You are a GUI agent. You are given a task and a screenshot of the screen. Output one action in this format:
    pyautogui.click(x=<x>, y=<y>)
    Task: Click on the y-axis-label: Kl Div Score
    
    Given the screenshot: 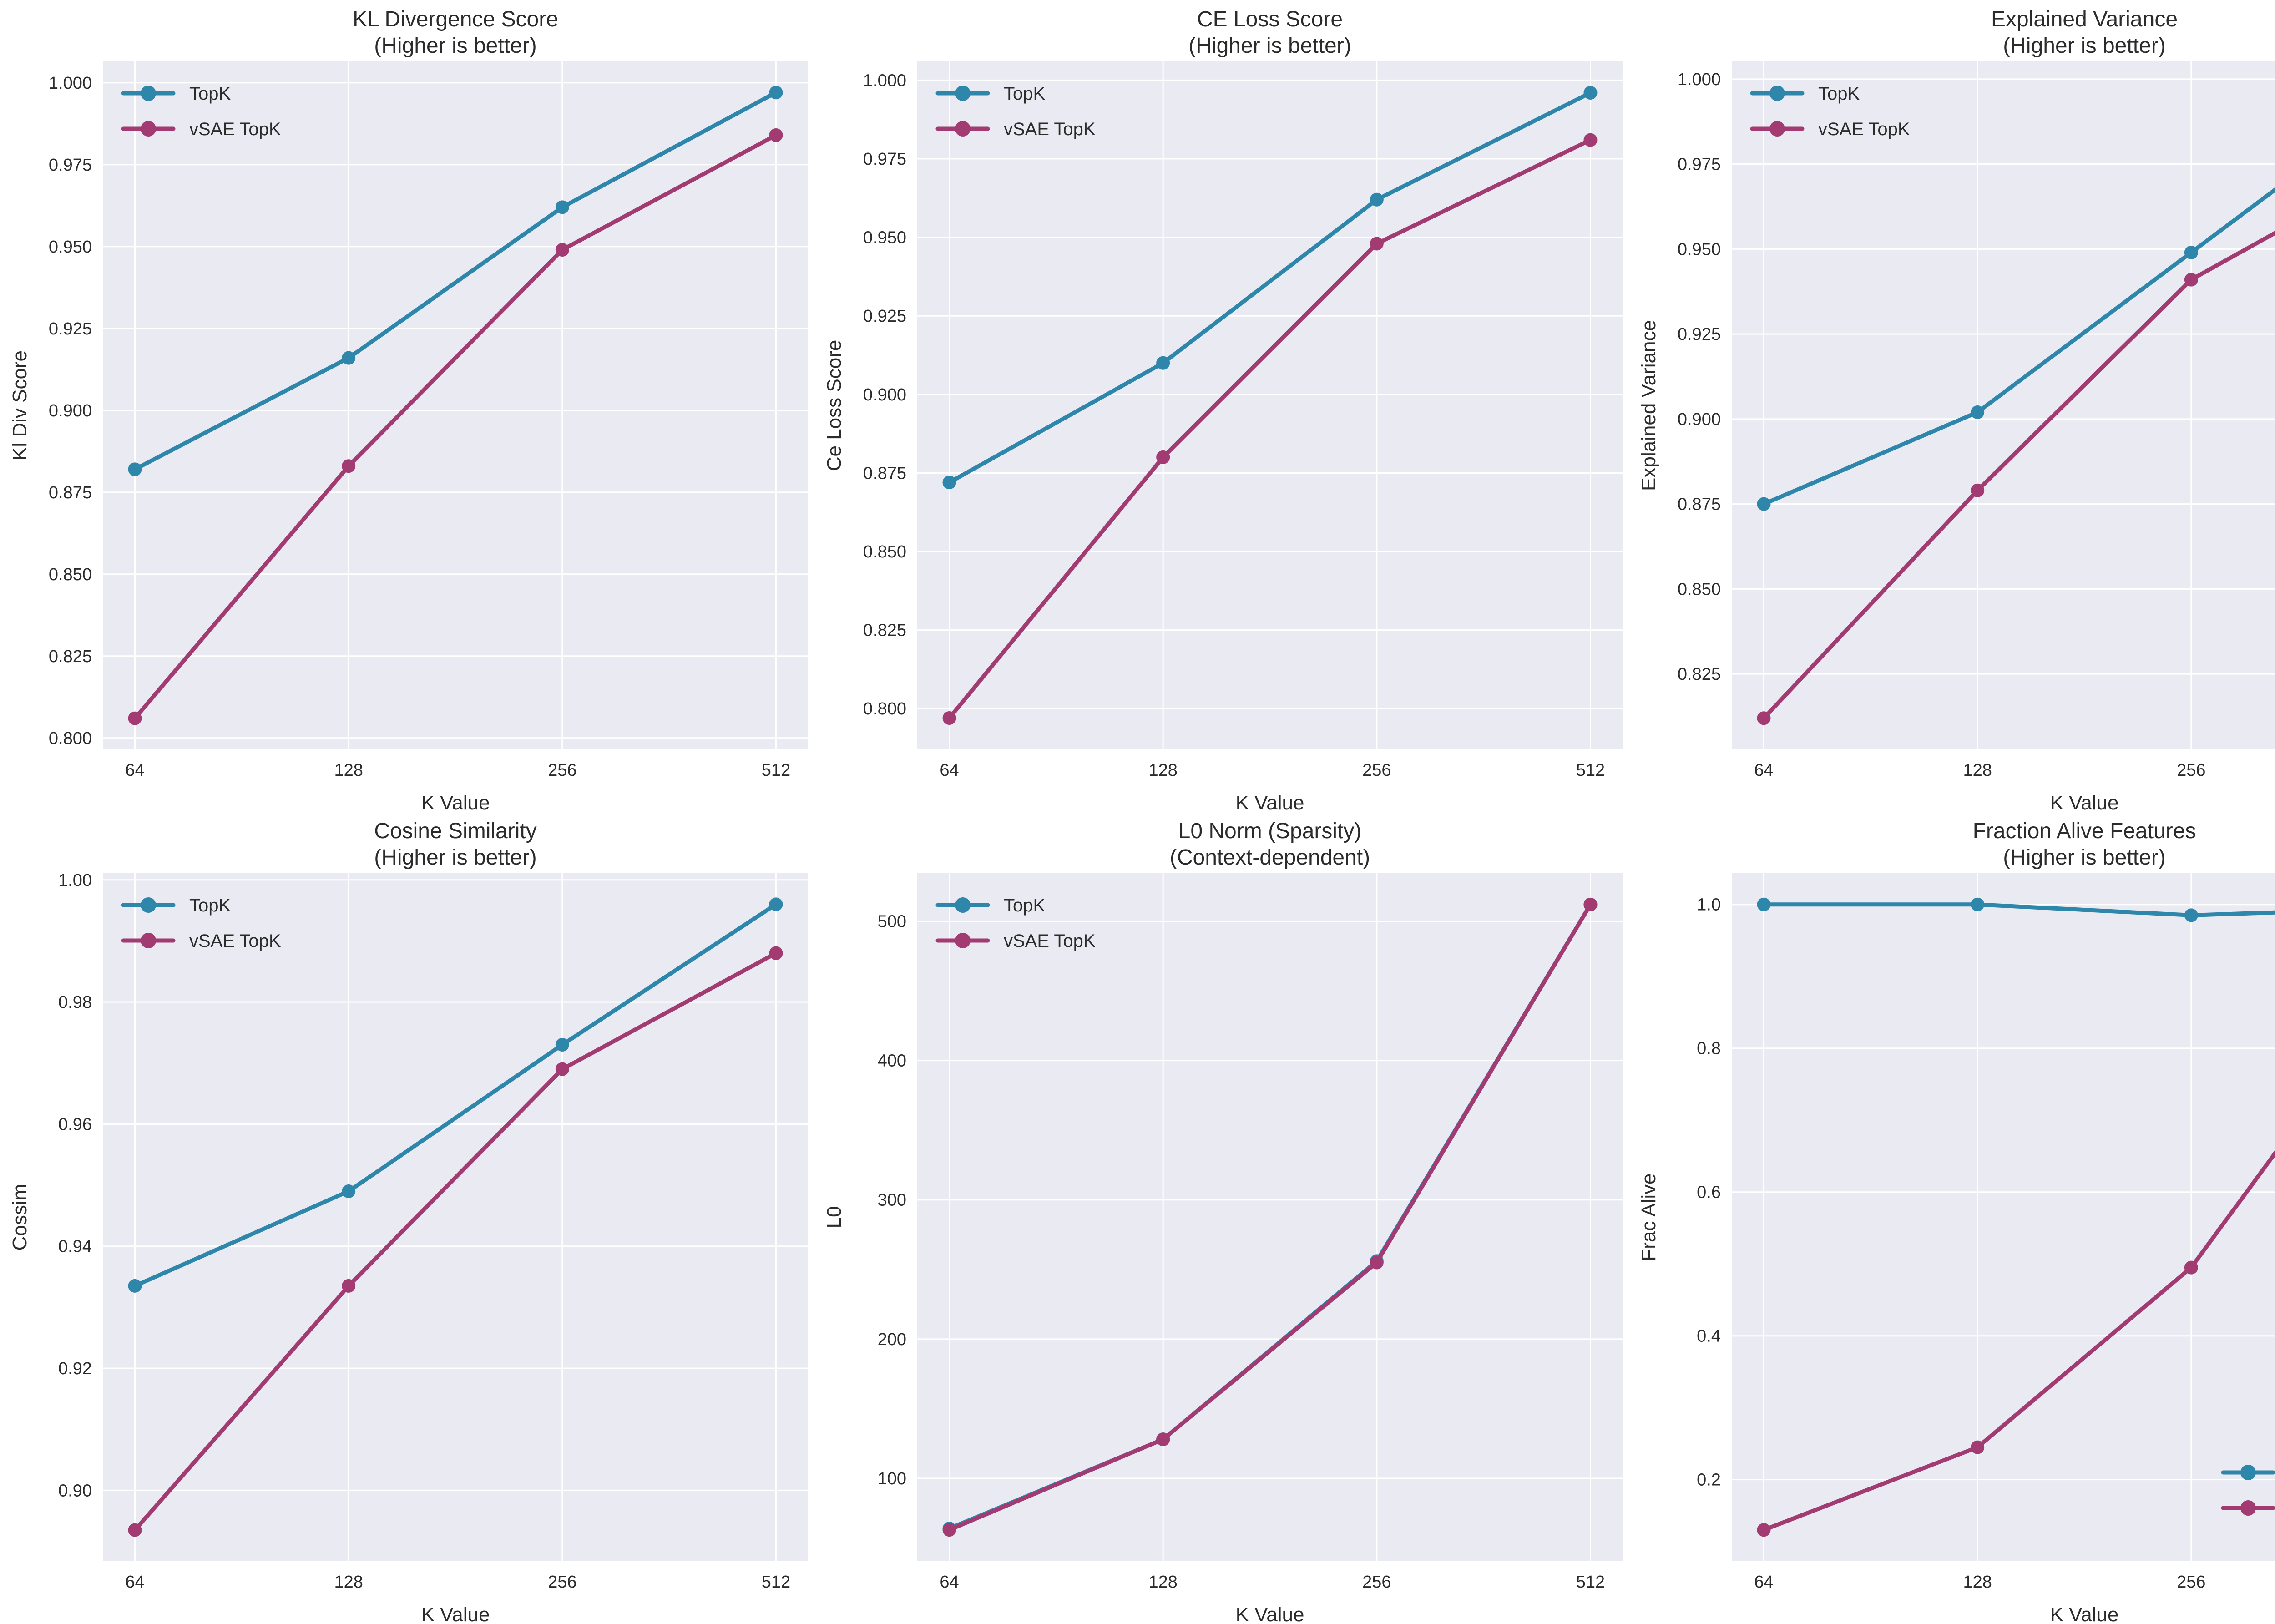 What is the action you would take?
    pyautogui.click(x=20, y=405)
    